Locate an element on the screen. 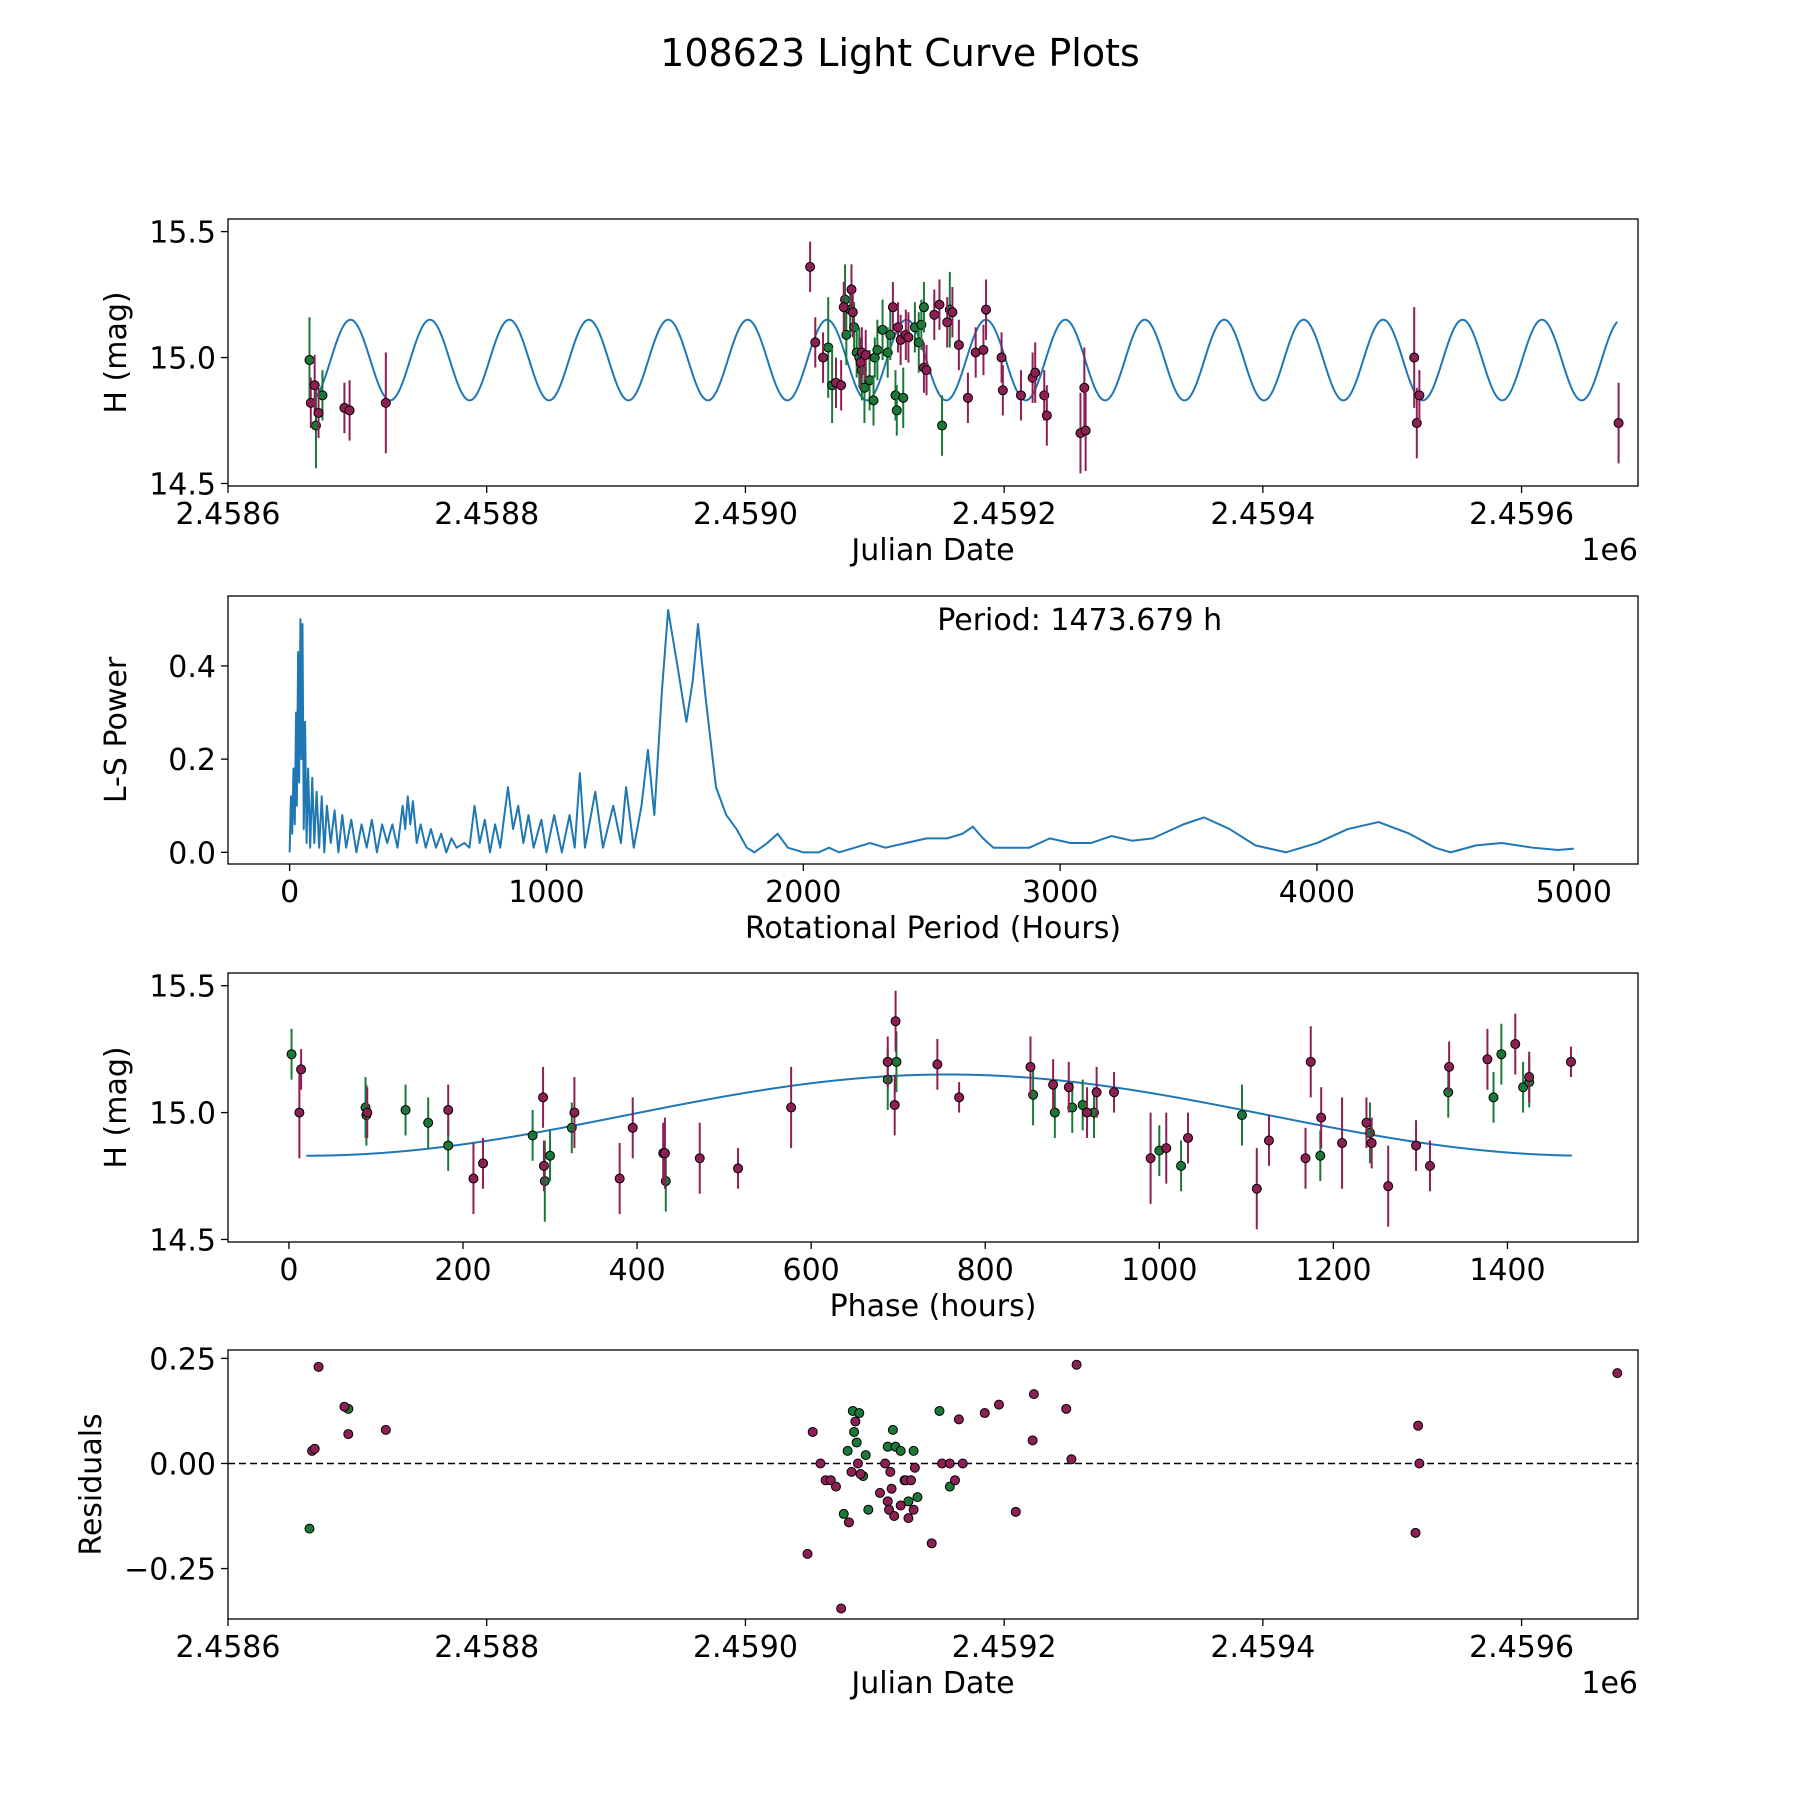 The height and width of the screenshot is (1800, 1800). plot-area-phased is located at coordinates (931, 1110).